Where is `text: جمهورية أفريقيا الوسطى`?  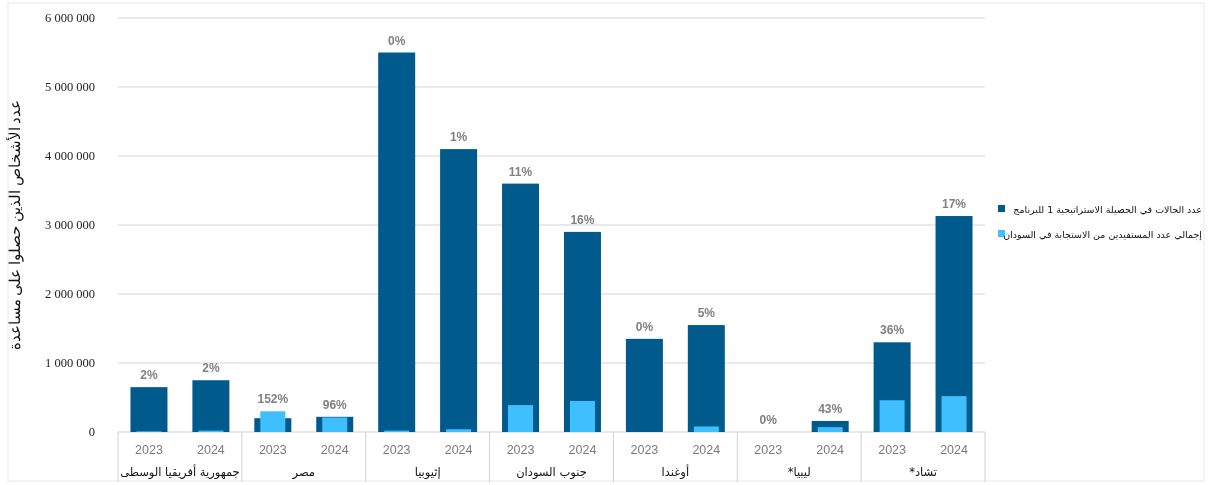
text: جمهورية أفريقيا الوسطى is located at coordinates (180, 472).